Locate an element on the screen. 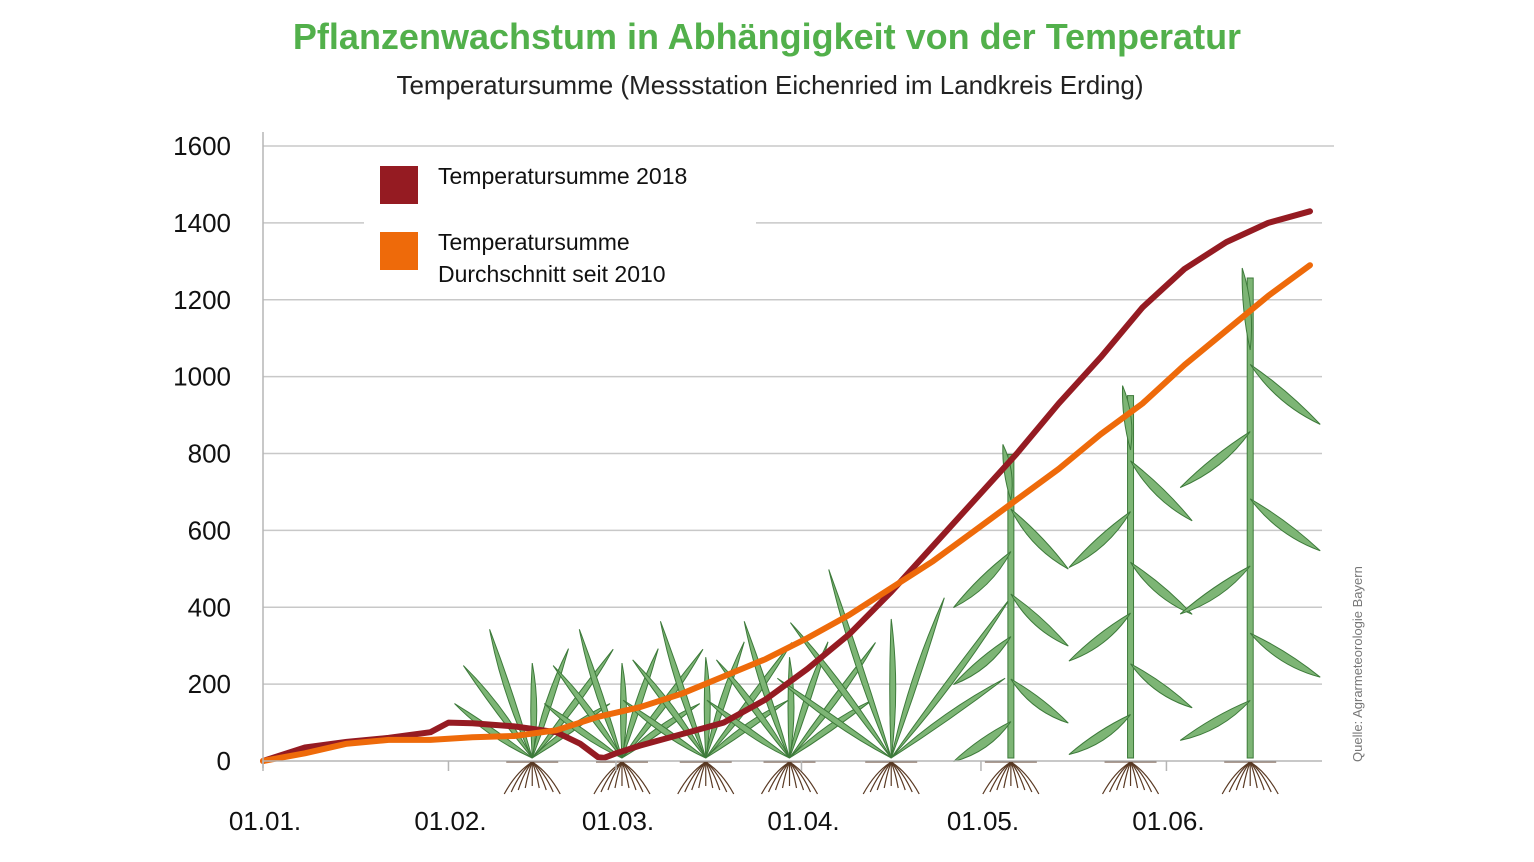  y-tick-label: 1200 is located at coordinates (202, 300).